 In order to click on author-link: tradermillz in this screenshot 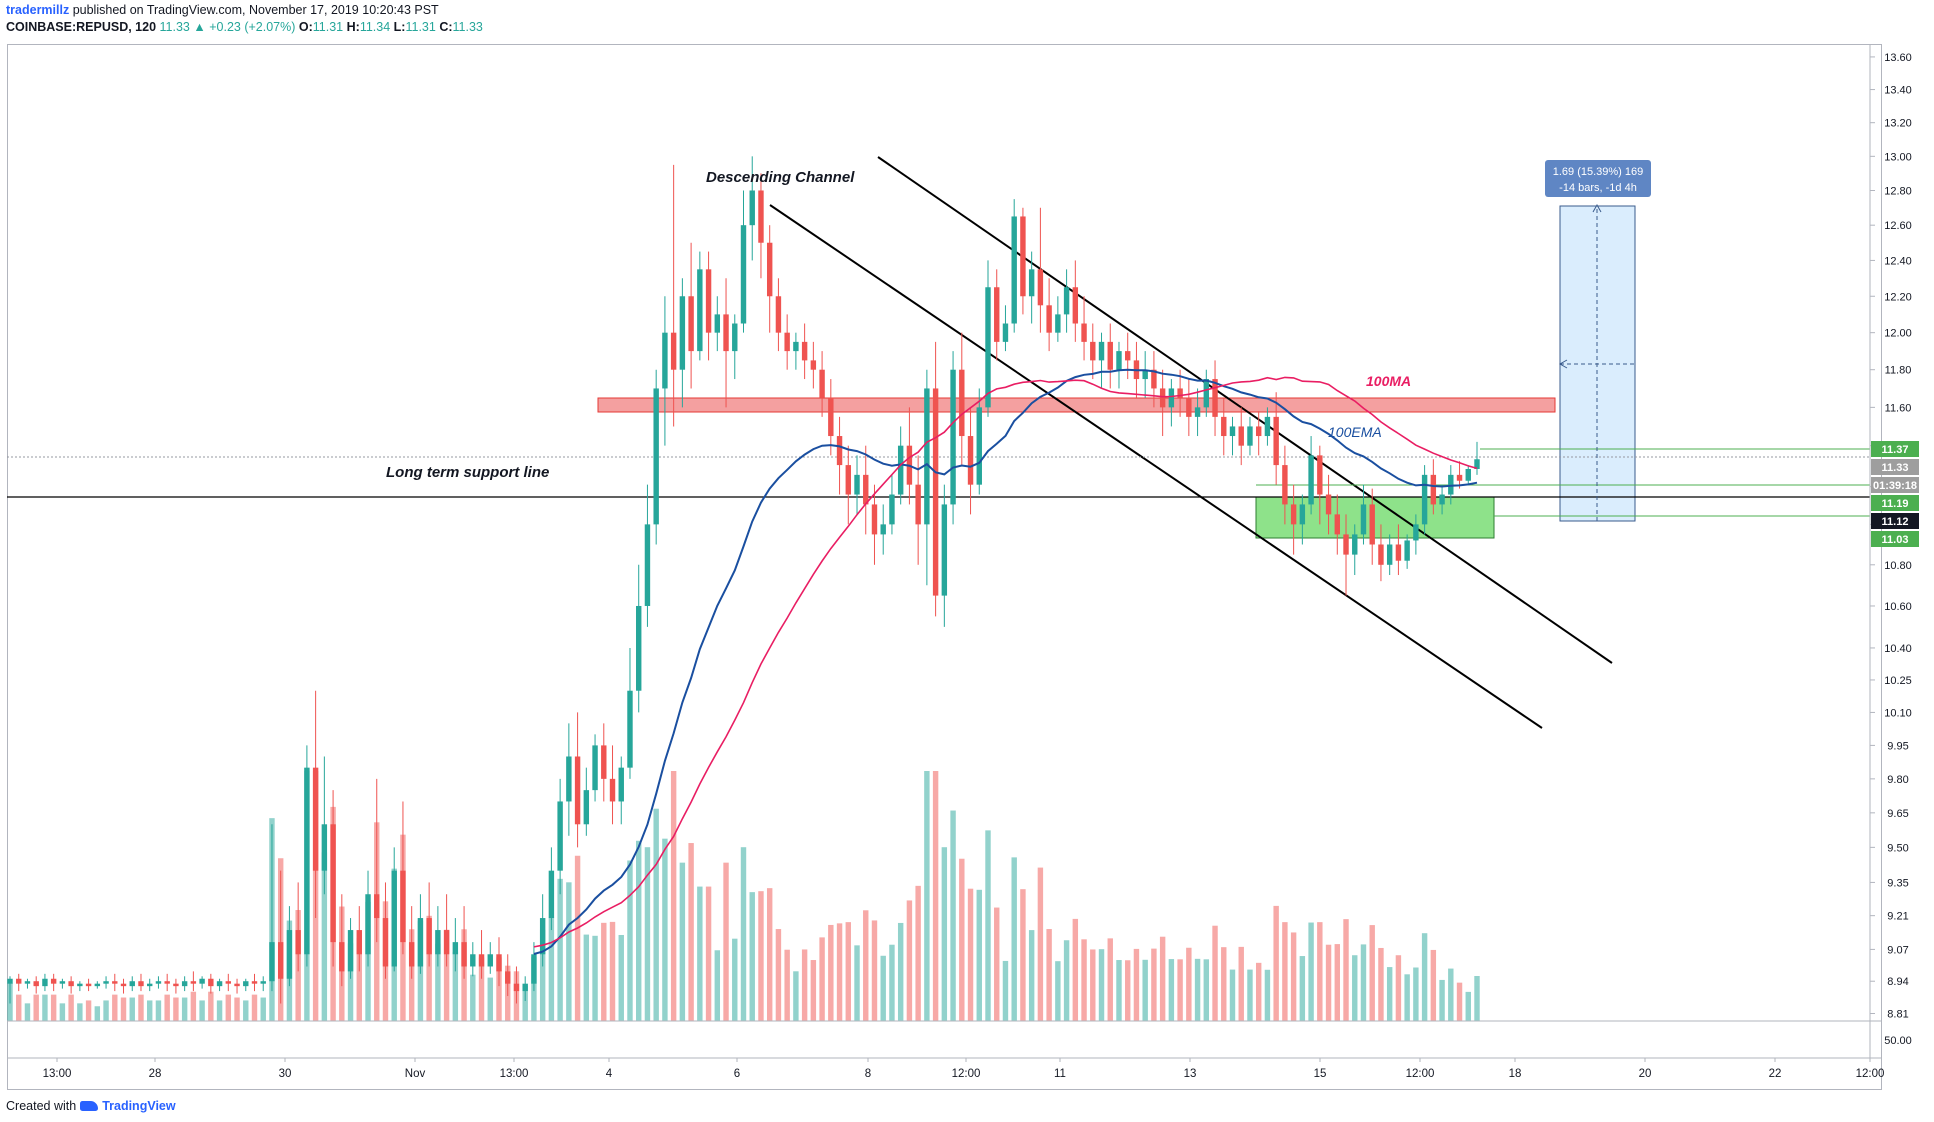, I will do `click(38, 10)`.